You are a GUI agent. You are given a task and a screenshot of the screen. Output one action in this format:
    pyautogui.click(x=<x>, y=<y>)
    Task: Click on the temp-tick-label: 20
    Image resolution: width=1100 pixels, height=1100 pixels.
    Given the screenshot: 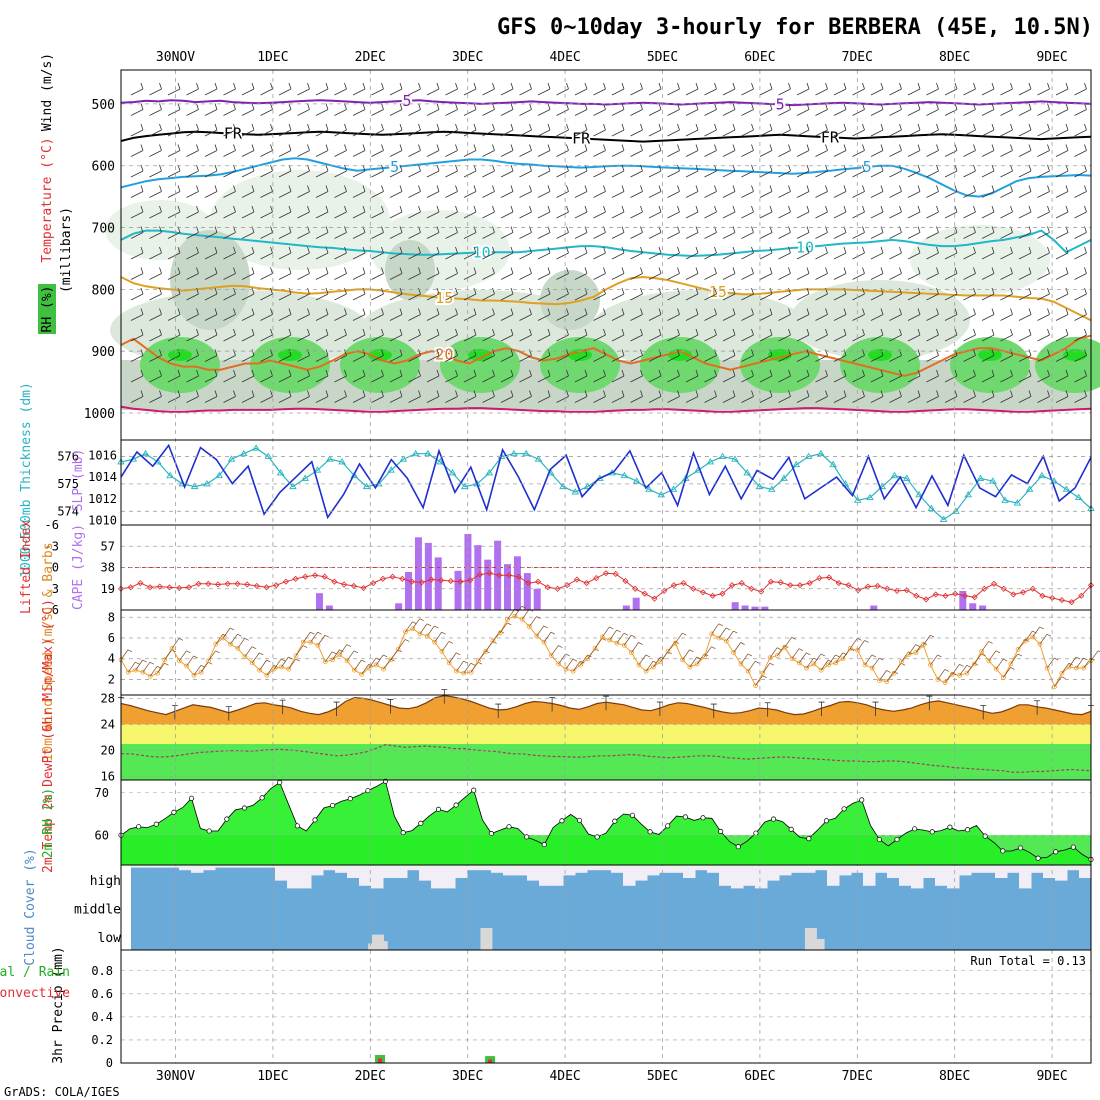 What is the action you would take?
    pyautogui.click(x=108, y=751)
    